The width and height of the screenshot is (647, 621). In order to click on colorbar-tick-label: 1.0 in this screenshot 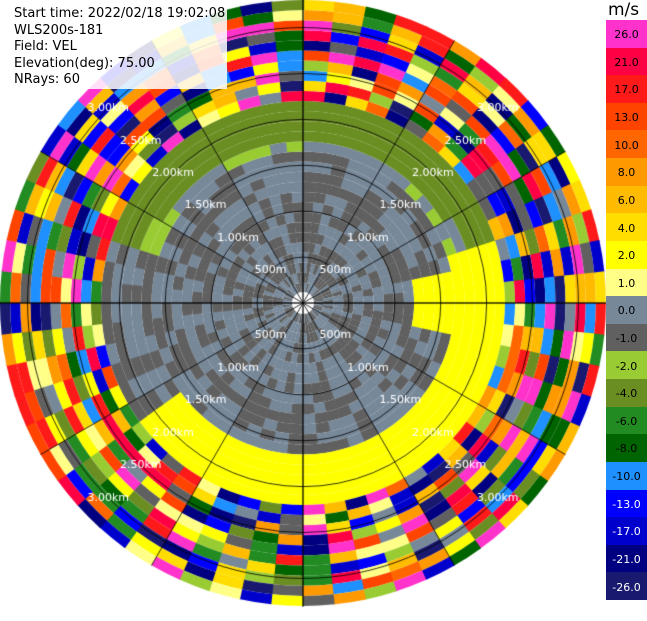, I will do `click(626, 283)`.